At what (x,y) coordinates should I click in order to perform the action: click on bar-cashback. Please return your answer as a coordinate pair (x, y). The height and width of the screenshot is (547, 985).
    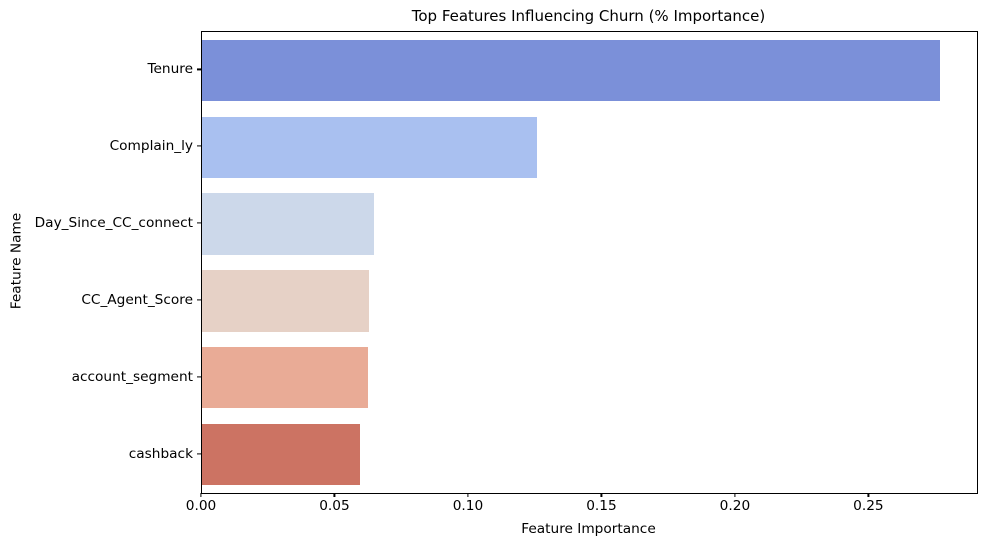
    Looking at the image, I should click on (281, 454).